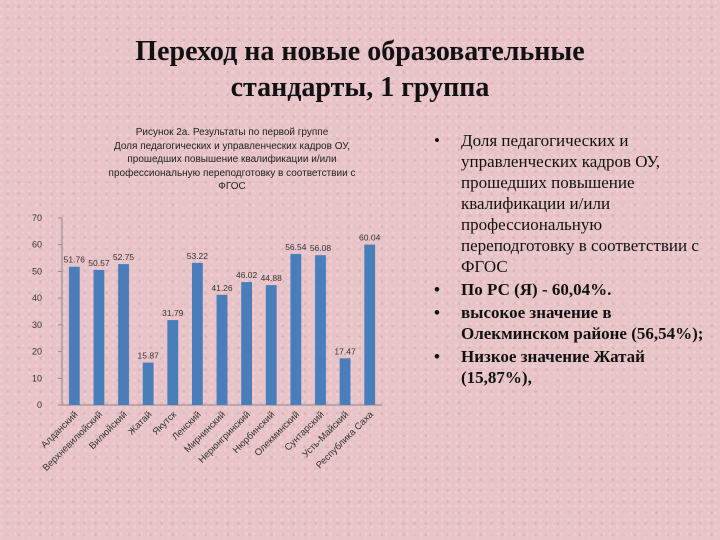 Image resolution: width=720 pixels, height=540 pixels. What do you see at coordinates (232, 186) in the screenshot?
I see `chart-caption-line: ФГОС` at bounding box center [232, 186].